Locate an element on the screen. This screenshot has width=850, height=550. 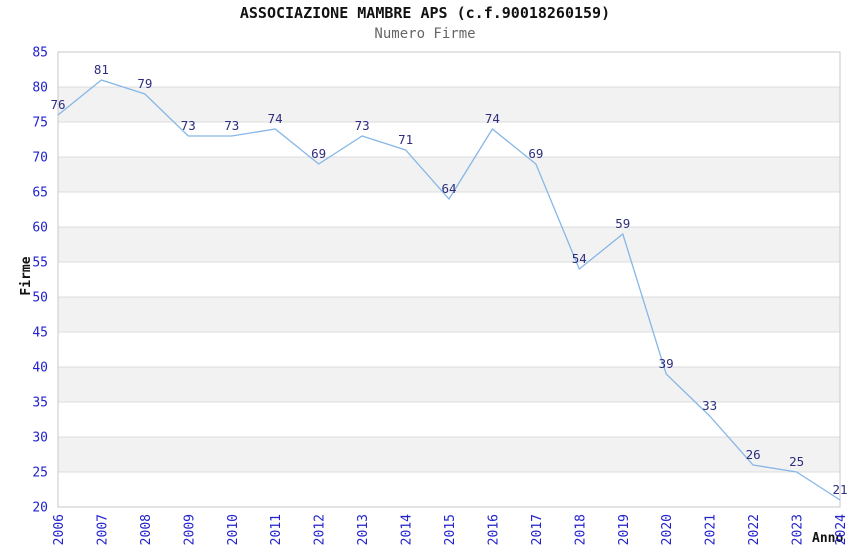
y-tick-label: 70 is located at coordinates (40, 158).